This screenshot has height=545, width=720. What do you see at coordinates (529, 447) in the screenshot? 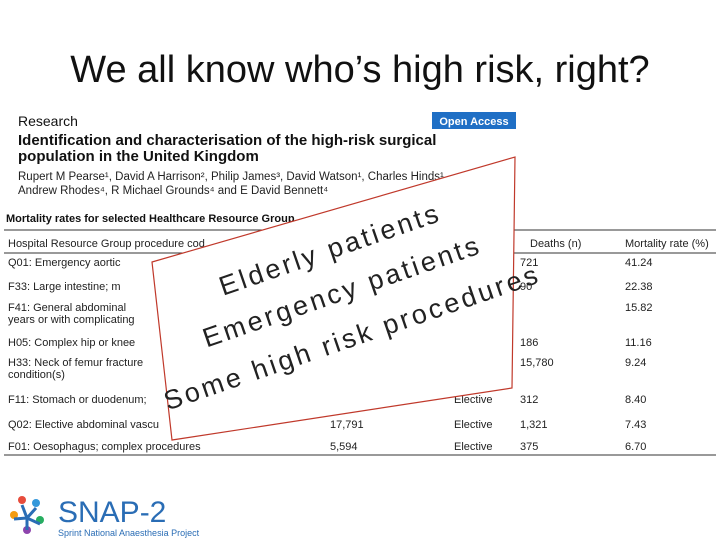
I see `cell-deaths: 375` at bounding box center [529, 447].